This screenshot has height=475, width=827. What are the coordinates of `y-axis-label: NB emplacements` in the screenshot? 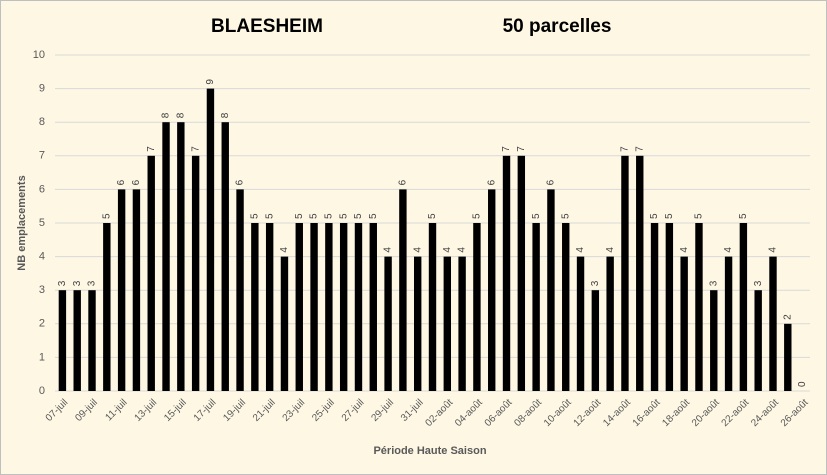 It's located at (22, 222).